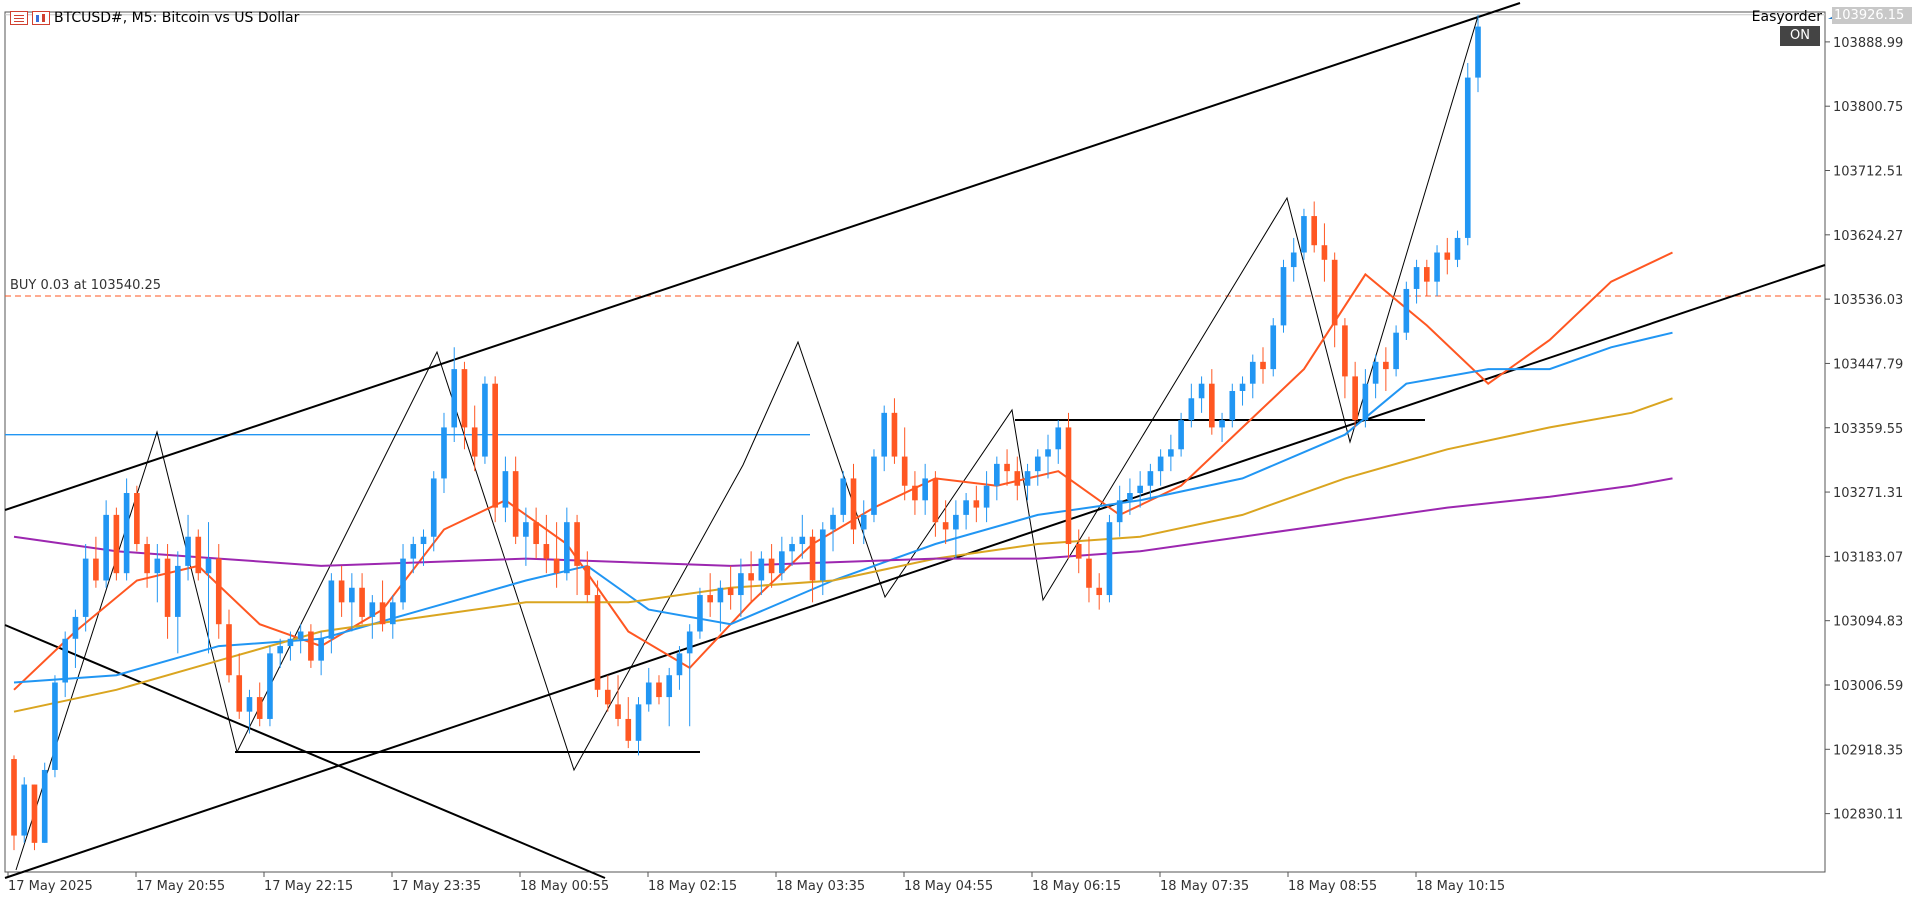 The height and width of the screenshot is (902, 1920). What do you see at coordinates (1868, 107) in the screenshot?
I see `y-tick-label: 103800.75` at bounding box center [1868, 107].